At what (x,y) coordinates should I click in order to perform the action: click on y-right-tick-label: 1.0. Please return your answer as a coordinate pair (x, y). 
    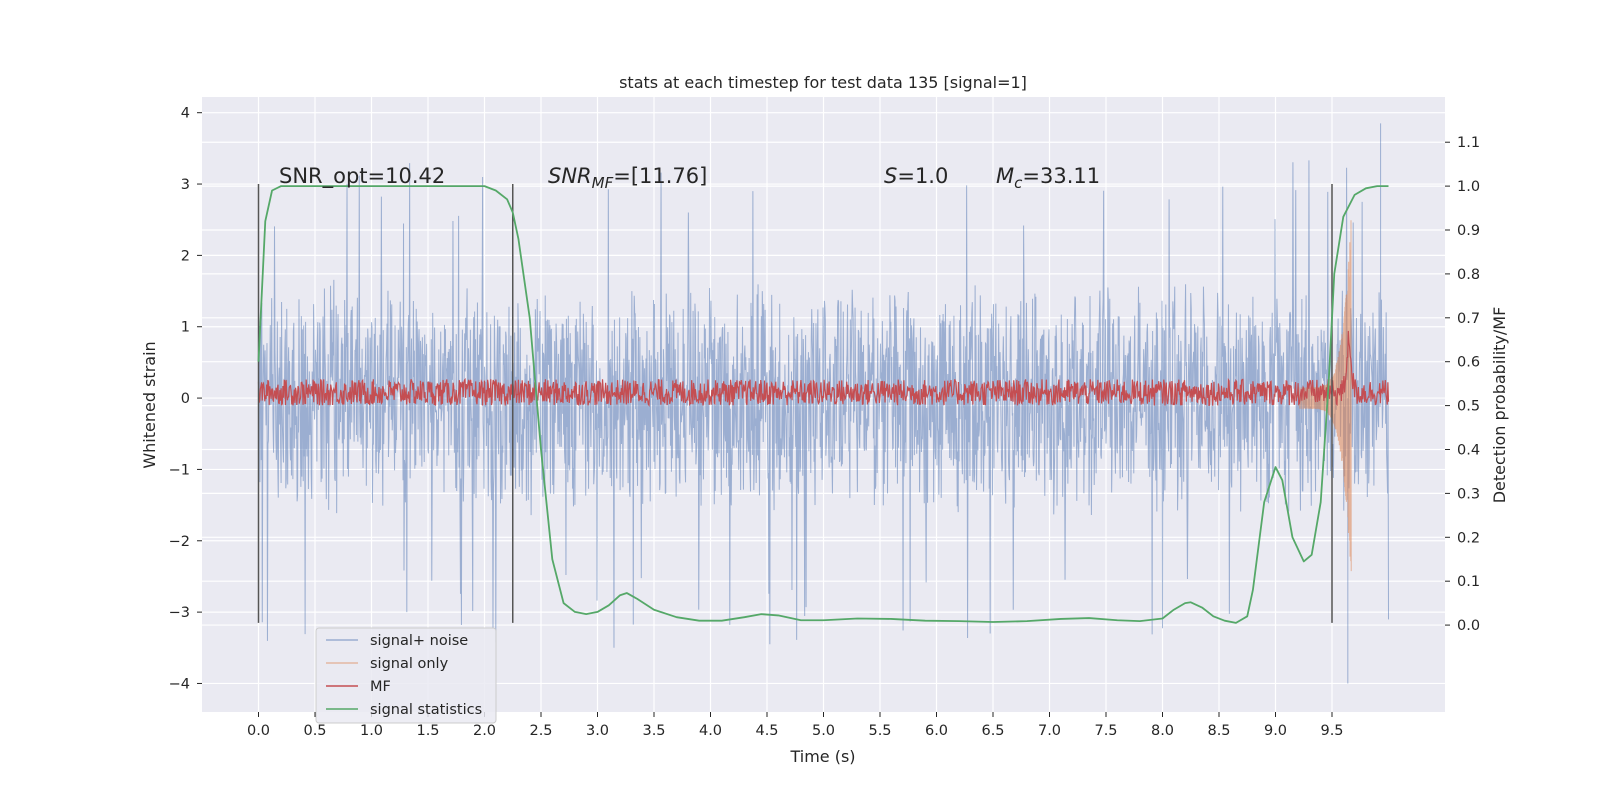
    Looking at the image, I should click on (1468, 187).